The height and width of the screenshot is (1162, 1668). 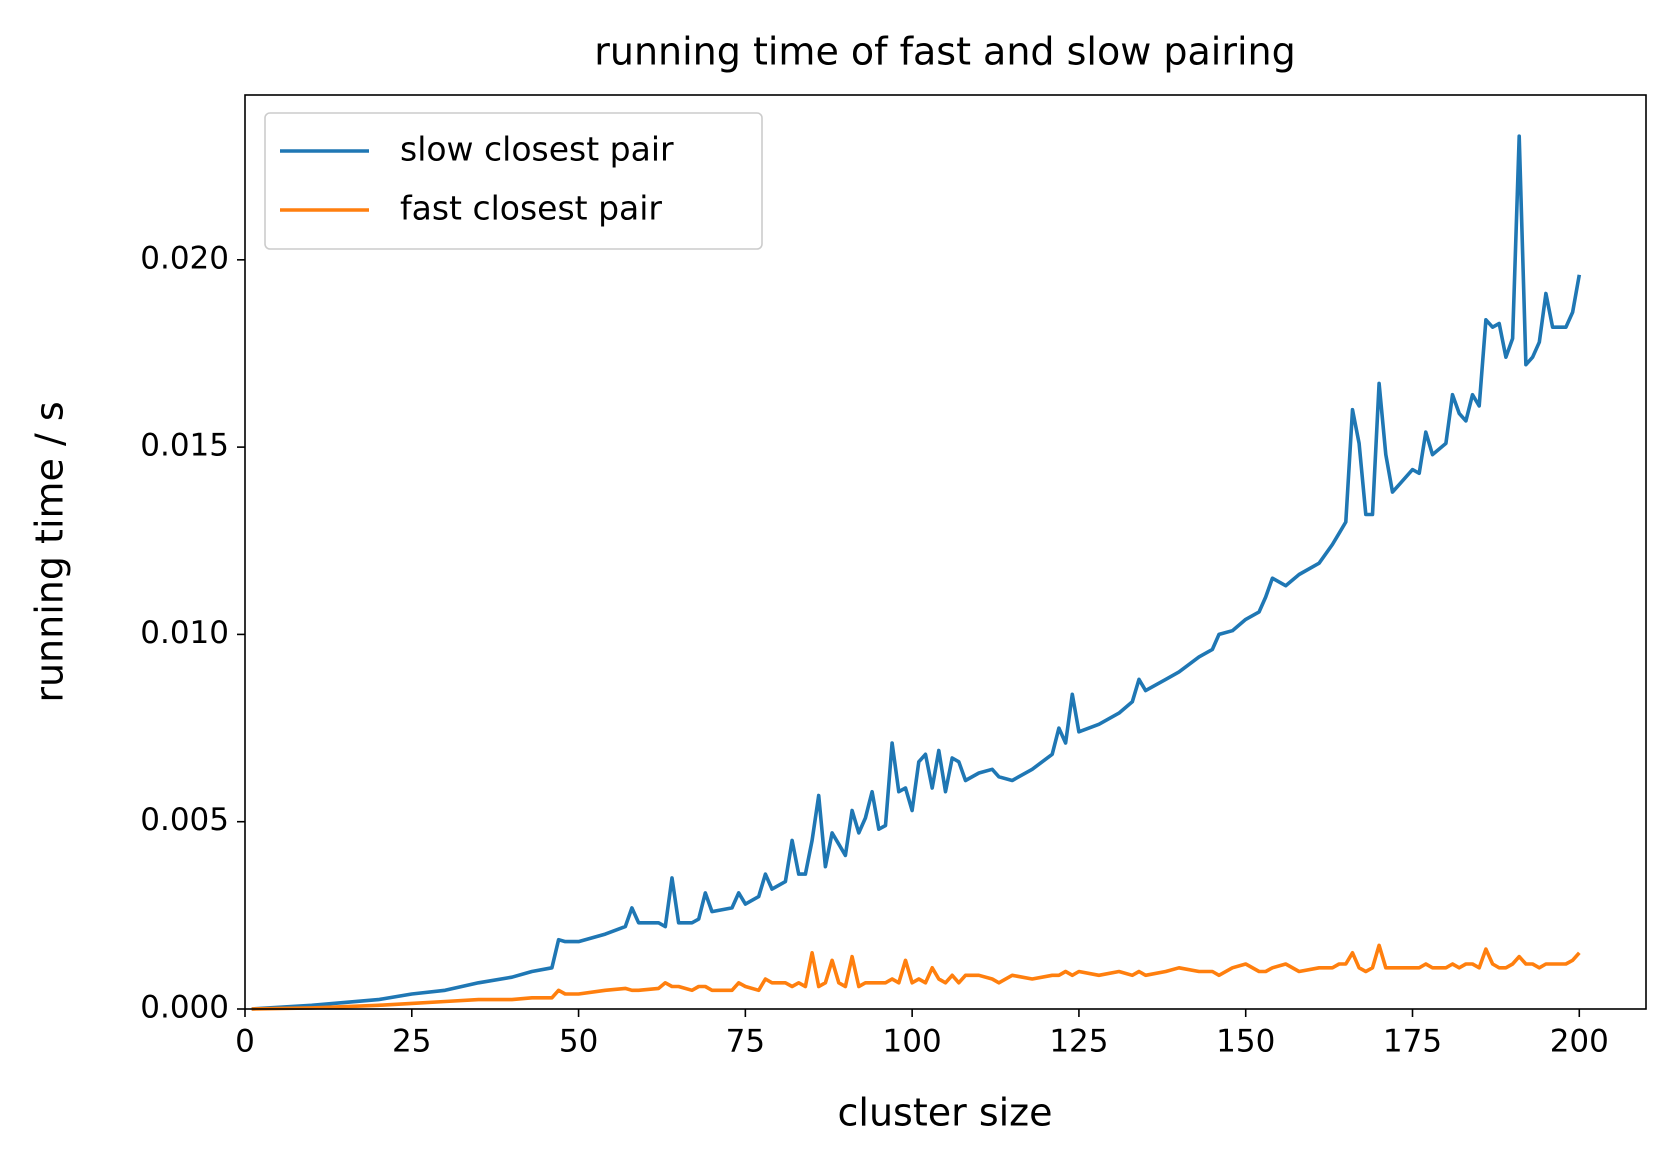 What do you see at coordinates (184, 633) in the screenshot?
I see `y-tick-label: 0.010` at bounding box center [184, 633].